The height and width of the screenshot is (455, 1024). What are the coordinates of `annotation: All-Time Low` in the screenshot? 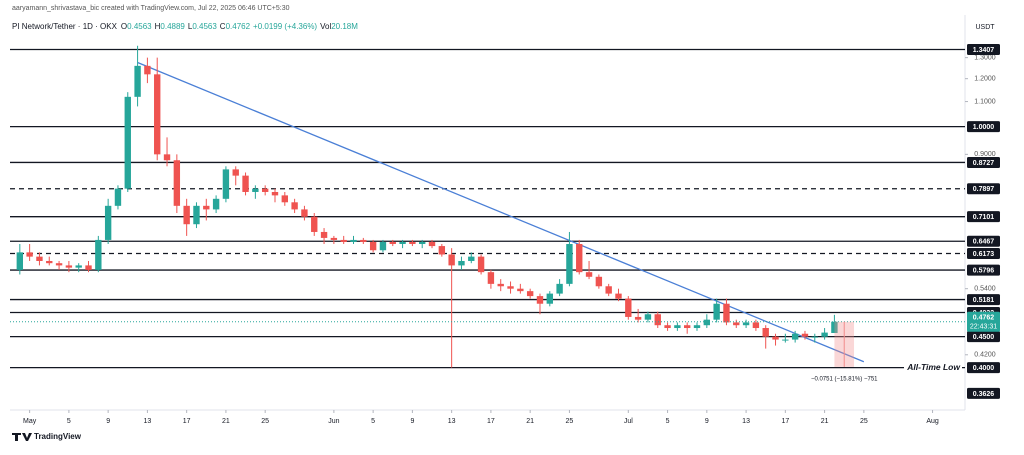 It's located at (933, 367).